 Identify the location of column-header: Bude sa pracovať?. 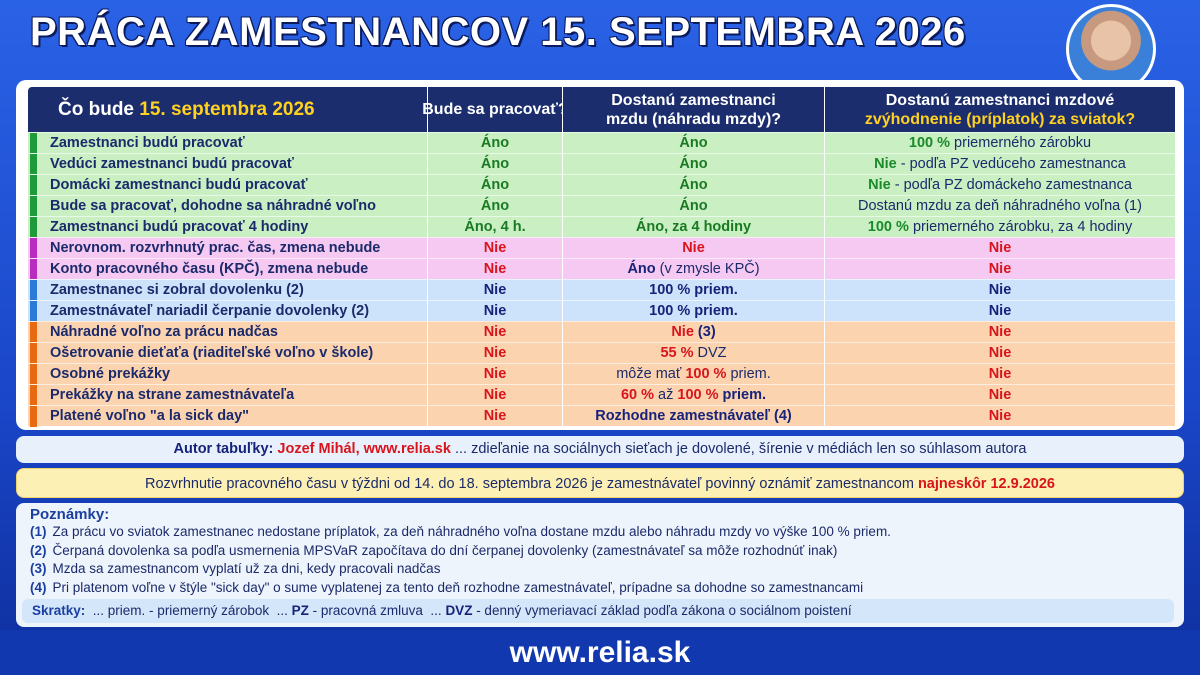
(495, 109).